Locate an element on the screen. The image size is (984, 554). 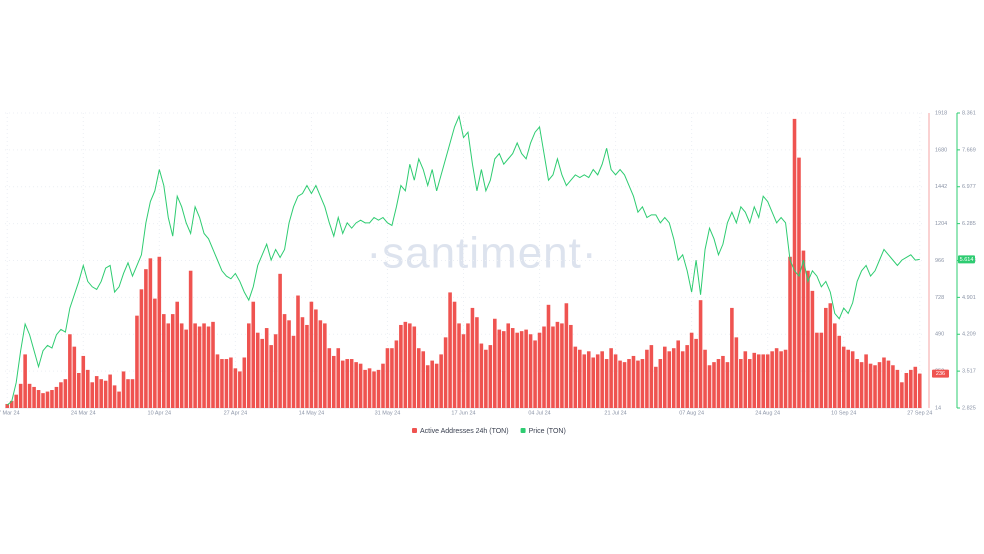
legend-label: Active Addresses 24h (TON) is located at coordinates (464, 431).